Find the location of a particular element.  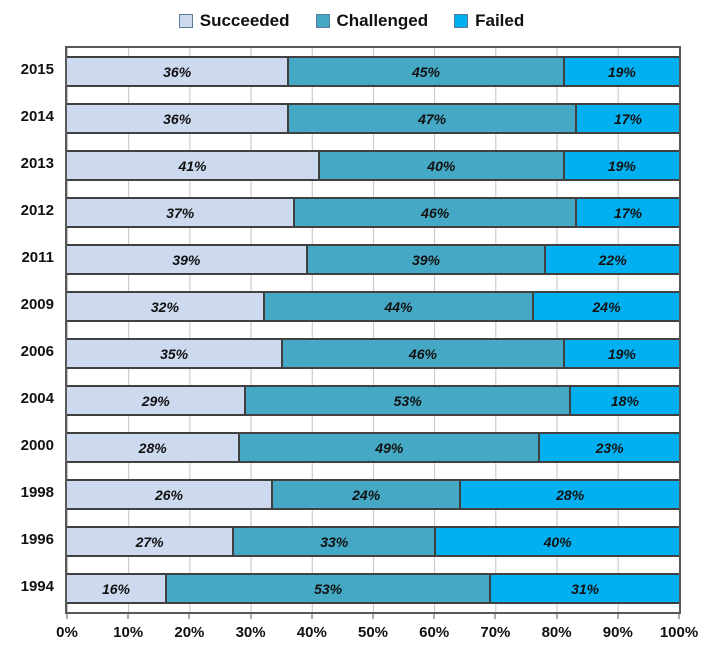

stacked-bar-row: 16% 53% 31% is located at coordinates (373, 588).